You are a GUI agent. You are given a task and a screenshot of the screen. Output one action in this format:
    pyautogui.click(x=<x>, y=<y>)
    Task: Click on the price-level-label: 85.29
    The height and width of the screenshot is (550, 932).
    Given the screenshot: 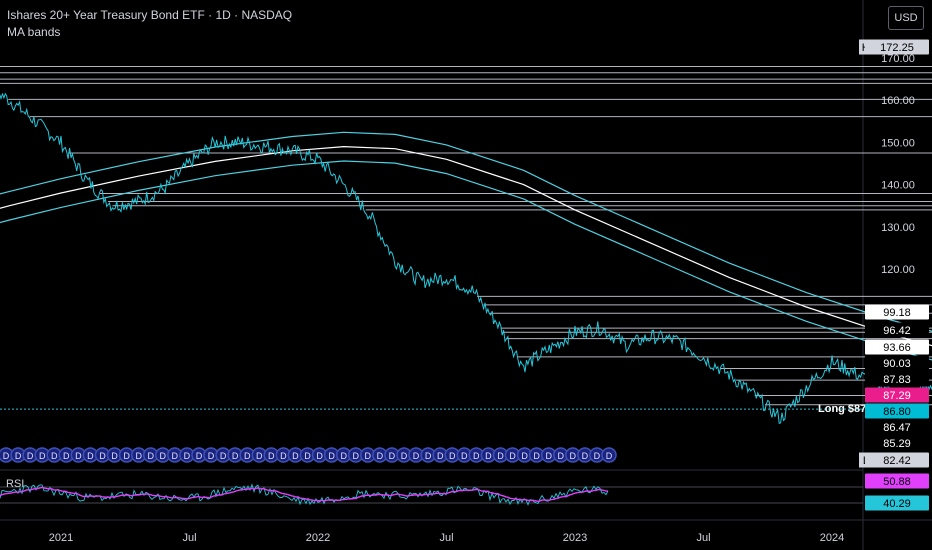 What is the action you would take?
    pyautogui.click(x=897, y=444)
    